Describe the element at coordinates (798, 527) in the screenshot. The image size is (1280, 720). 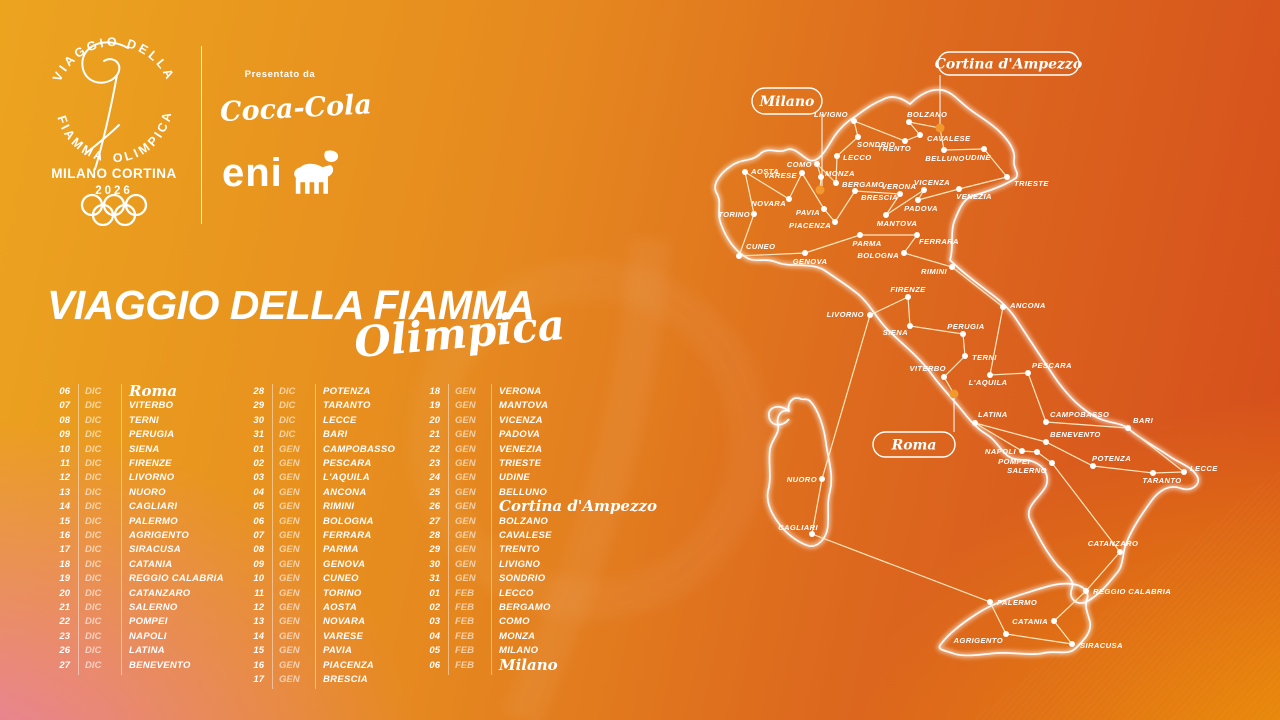
I see `city-label: CAGLIARI` at that location.